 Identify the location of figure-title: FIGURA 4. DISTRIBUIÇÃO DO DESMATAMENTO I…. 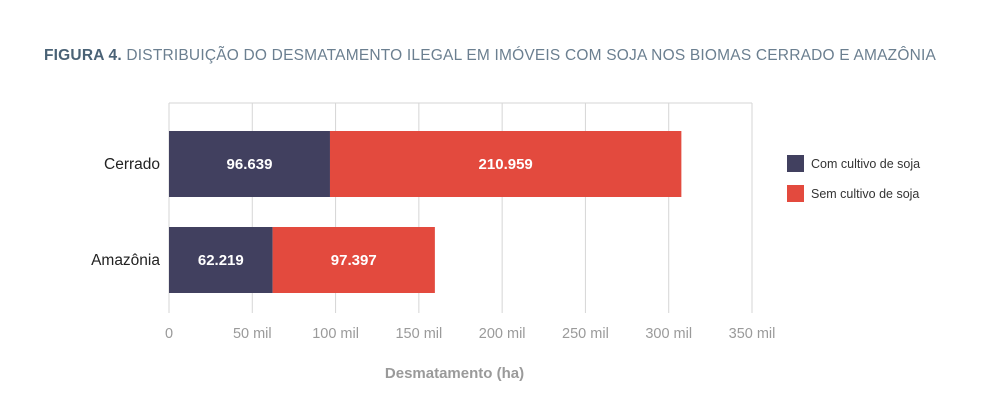
(490, 56).